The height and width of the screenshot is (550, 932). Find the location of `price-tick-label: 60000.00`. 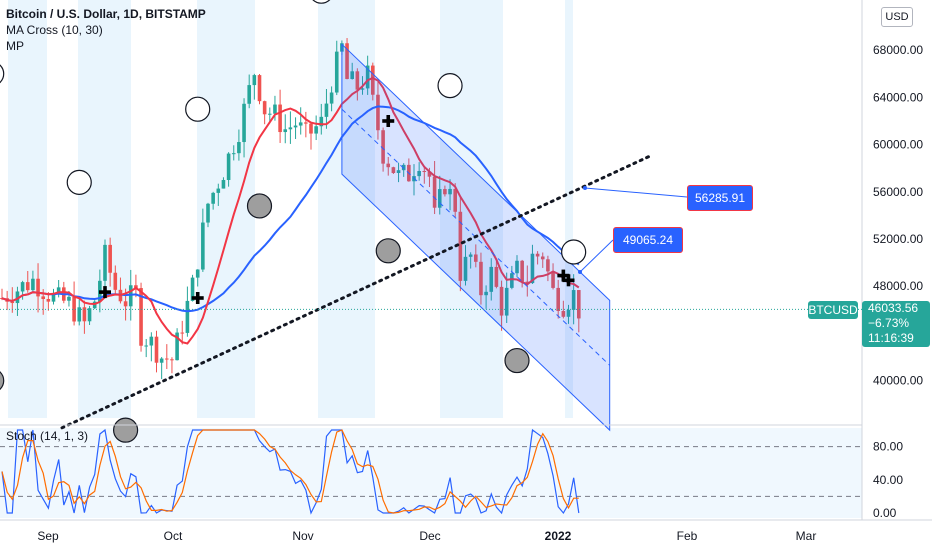

price-tick-label: 60000.00 is located at coordinates (898, 145).